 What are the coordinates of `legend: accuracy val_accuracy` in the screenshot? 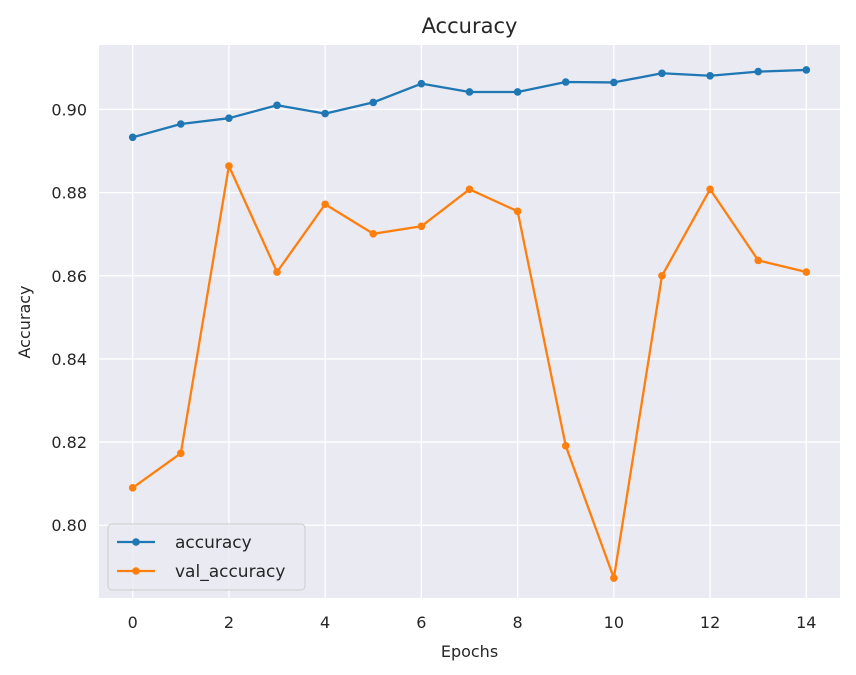 It's located at (206, 557).